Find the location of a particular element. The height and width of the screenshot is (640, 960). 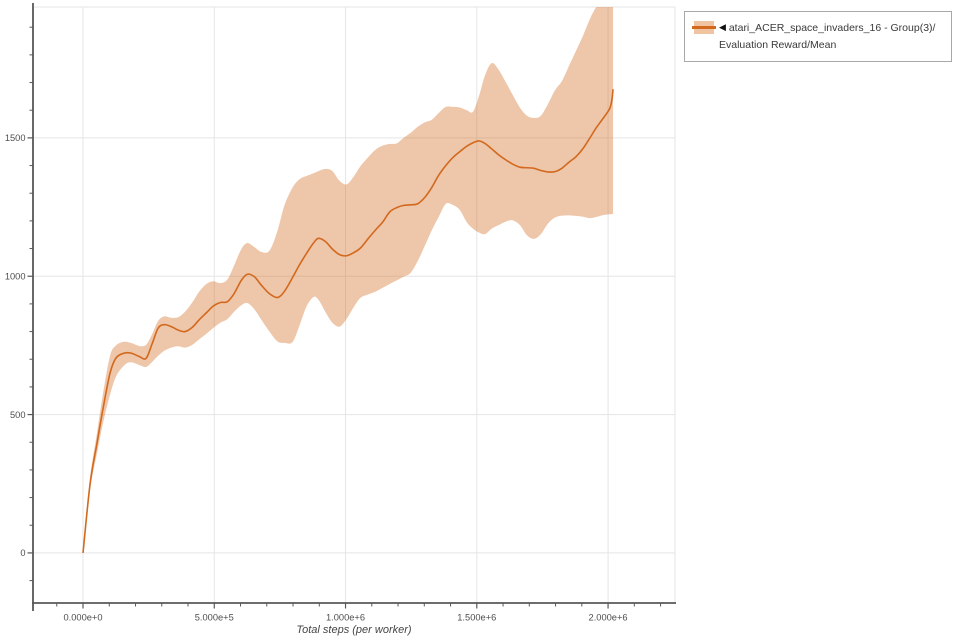

series-line-icon is located at coordinates (704, 27).